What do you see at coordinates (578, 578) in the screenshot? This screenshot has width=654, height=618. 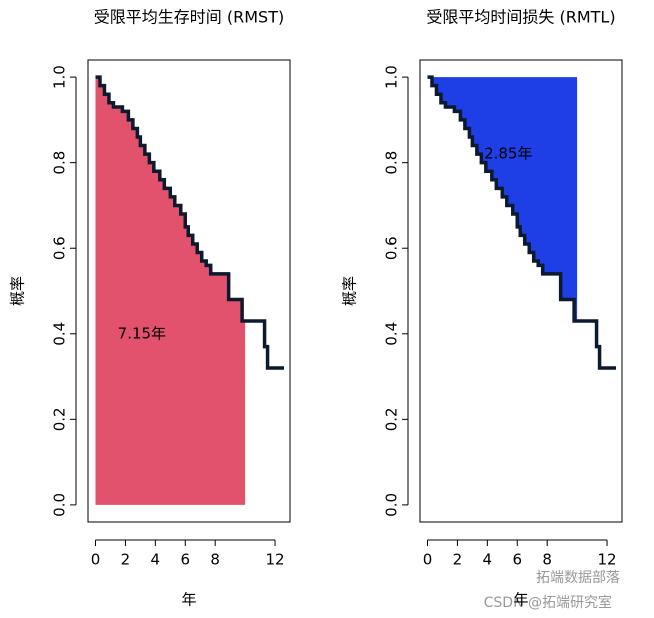 I see `watermark: 拓端数据部落` at bounding box center [578, 578].